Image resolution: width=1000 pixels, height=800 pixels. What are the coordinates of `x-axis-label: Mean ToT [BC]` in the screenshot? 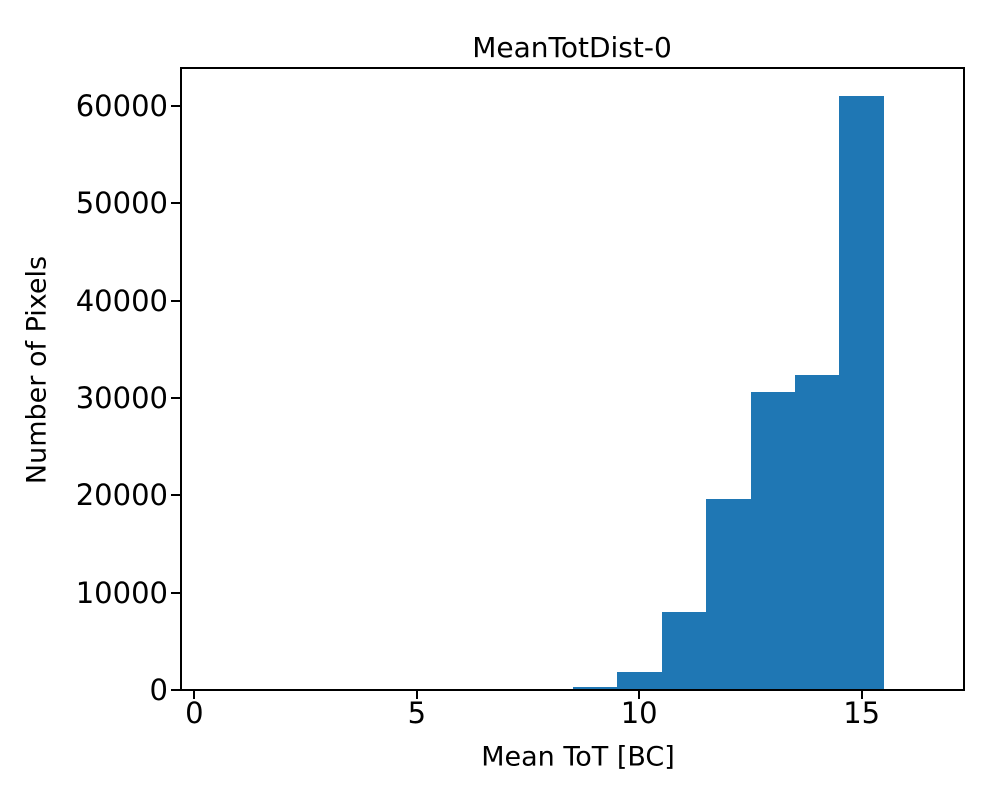 It's located at (578, 757).